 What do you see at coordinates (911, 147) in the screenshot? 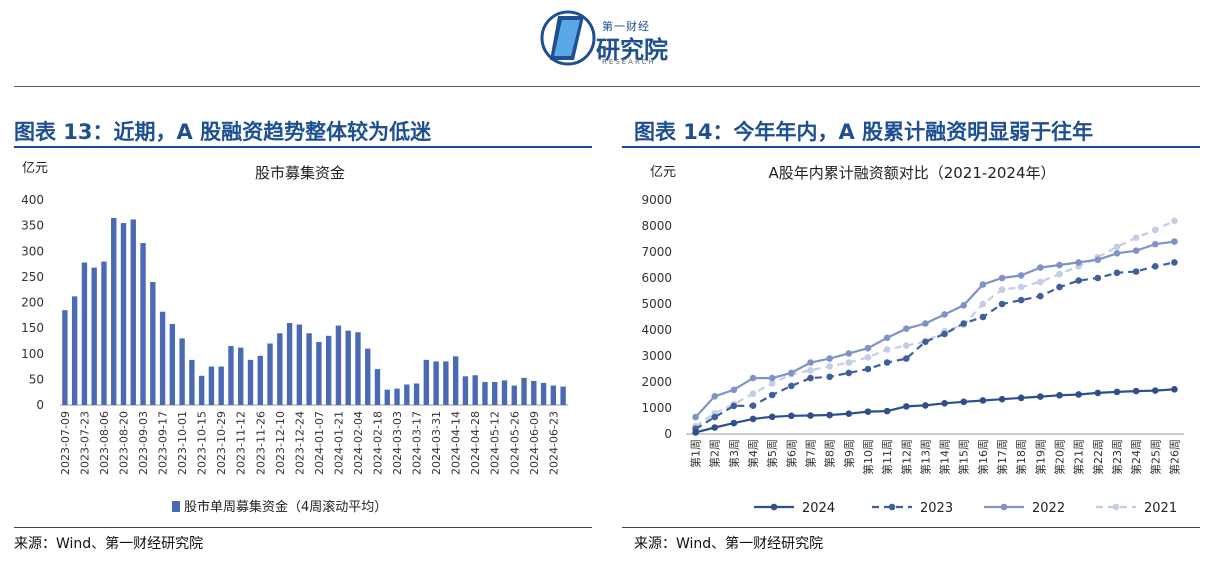
I see `right-title-divider` at bounding box center [911, 147].